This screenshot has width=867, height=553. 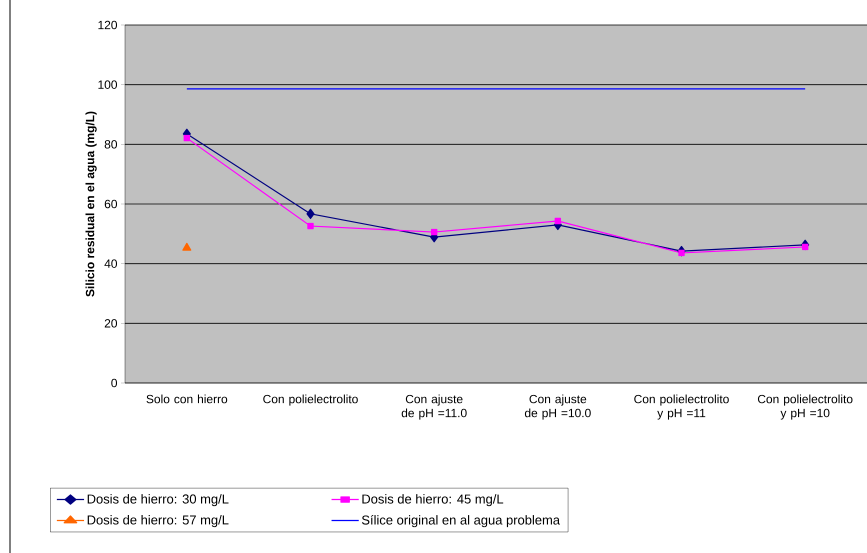 I want to click on y-tick-label: 60, so click(x=111, y=204).